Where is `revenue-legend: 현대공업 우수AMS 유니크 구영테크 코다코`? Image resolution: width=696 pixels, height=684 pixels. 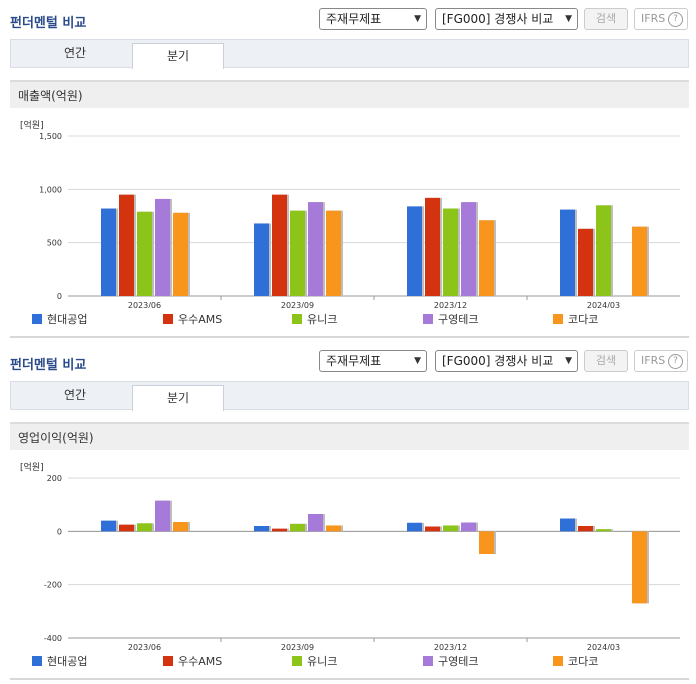 revenue-legend: 현대공업 우수AMS 유니크 구영테크 코다코 is located at coordinates (348, 321).